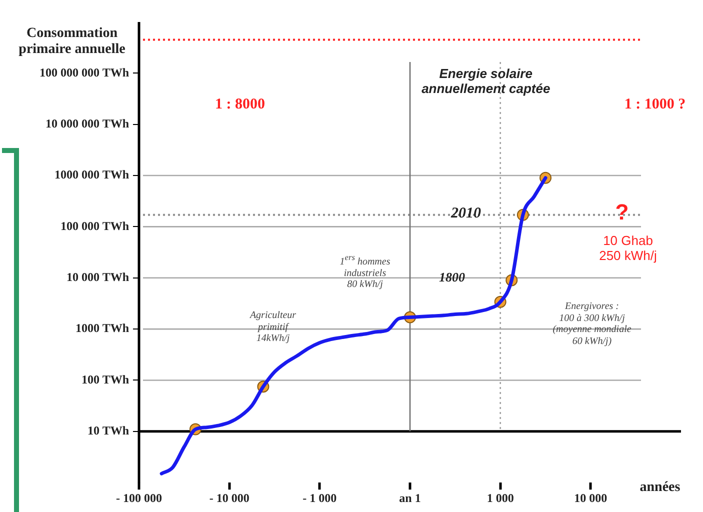  Describe the element at coordinates (410, 497) in the screenshot. I see `x-tick-label: an 1` at that location.